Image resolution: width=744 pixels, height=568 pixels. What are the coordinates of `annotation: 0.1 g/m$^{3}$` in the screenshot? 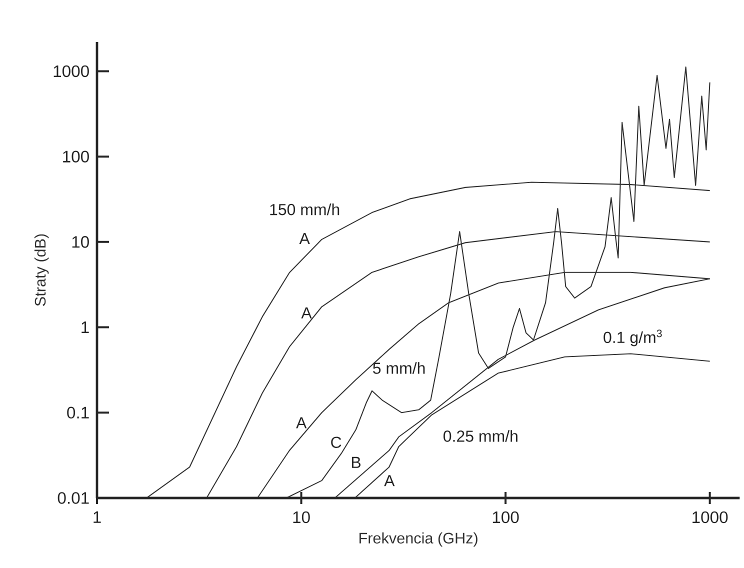 It's located at (633, 338).